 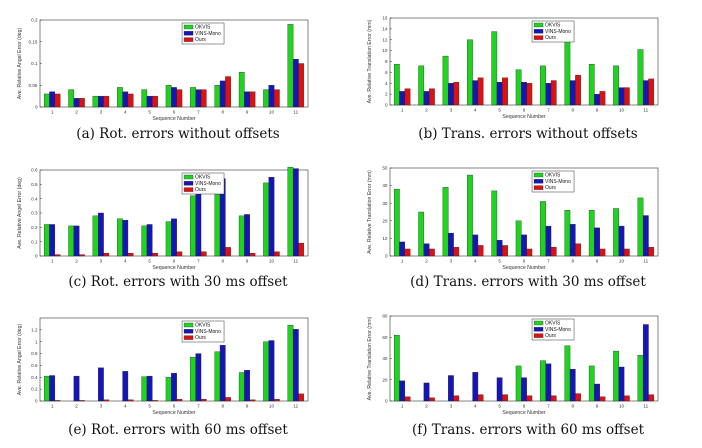 I want to click on x-axis-label: Sequence Number, so click(x=524, y=413).